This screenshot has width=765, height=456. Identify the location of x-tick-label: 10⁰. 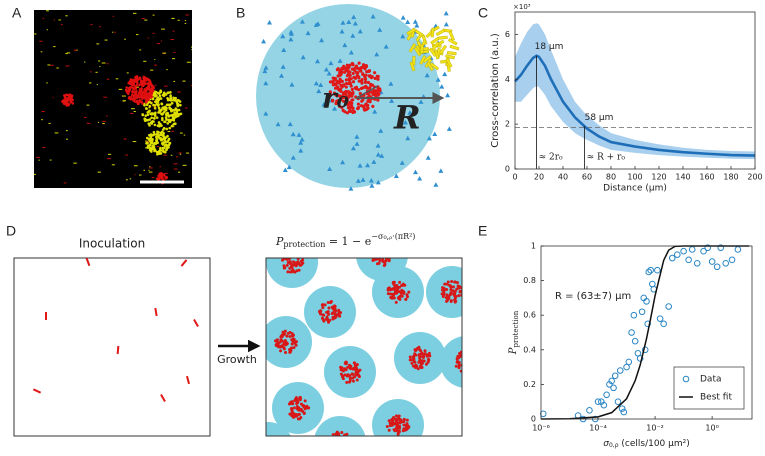
(711, 428).